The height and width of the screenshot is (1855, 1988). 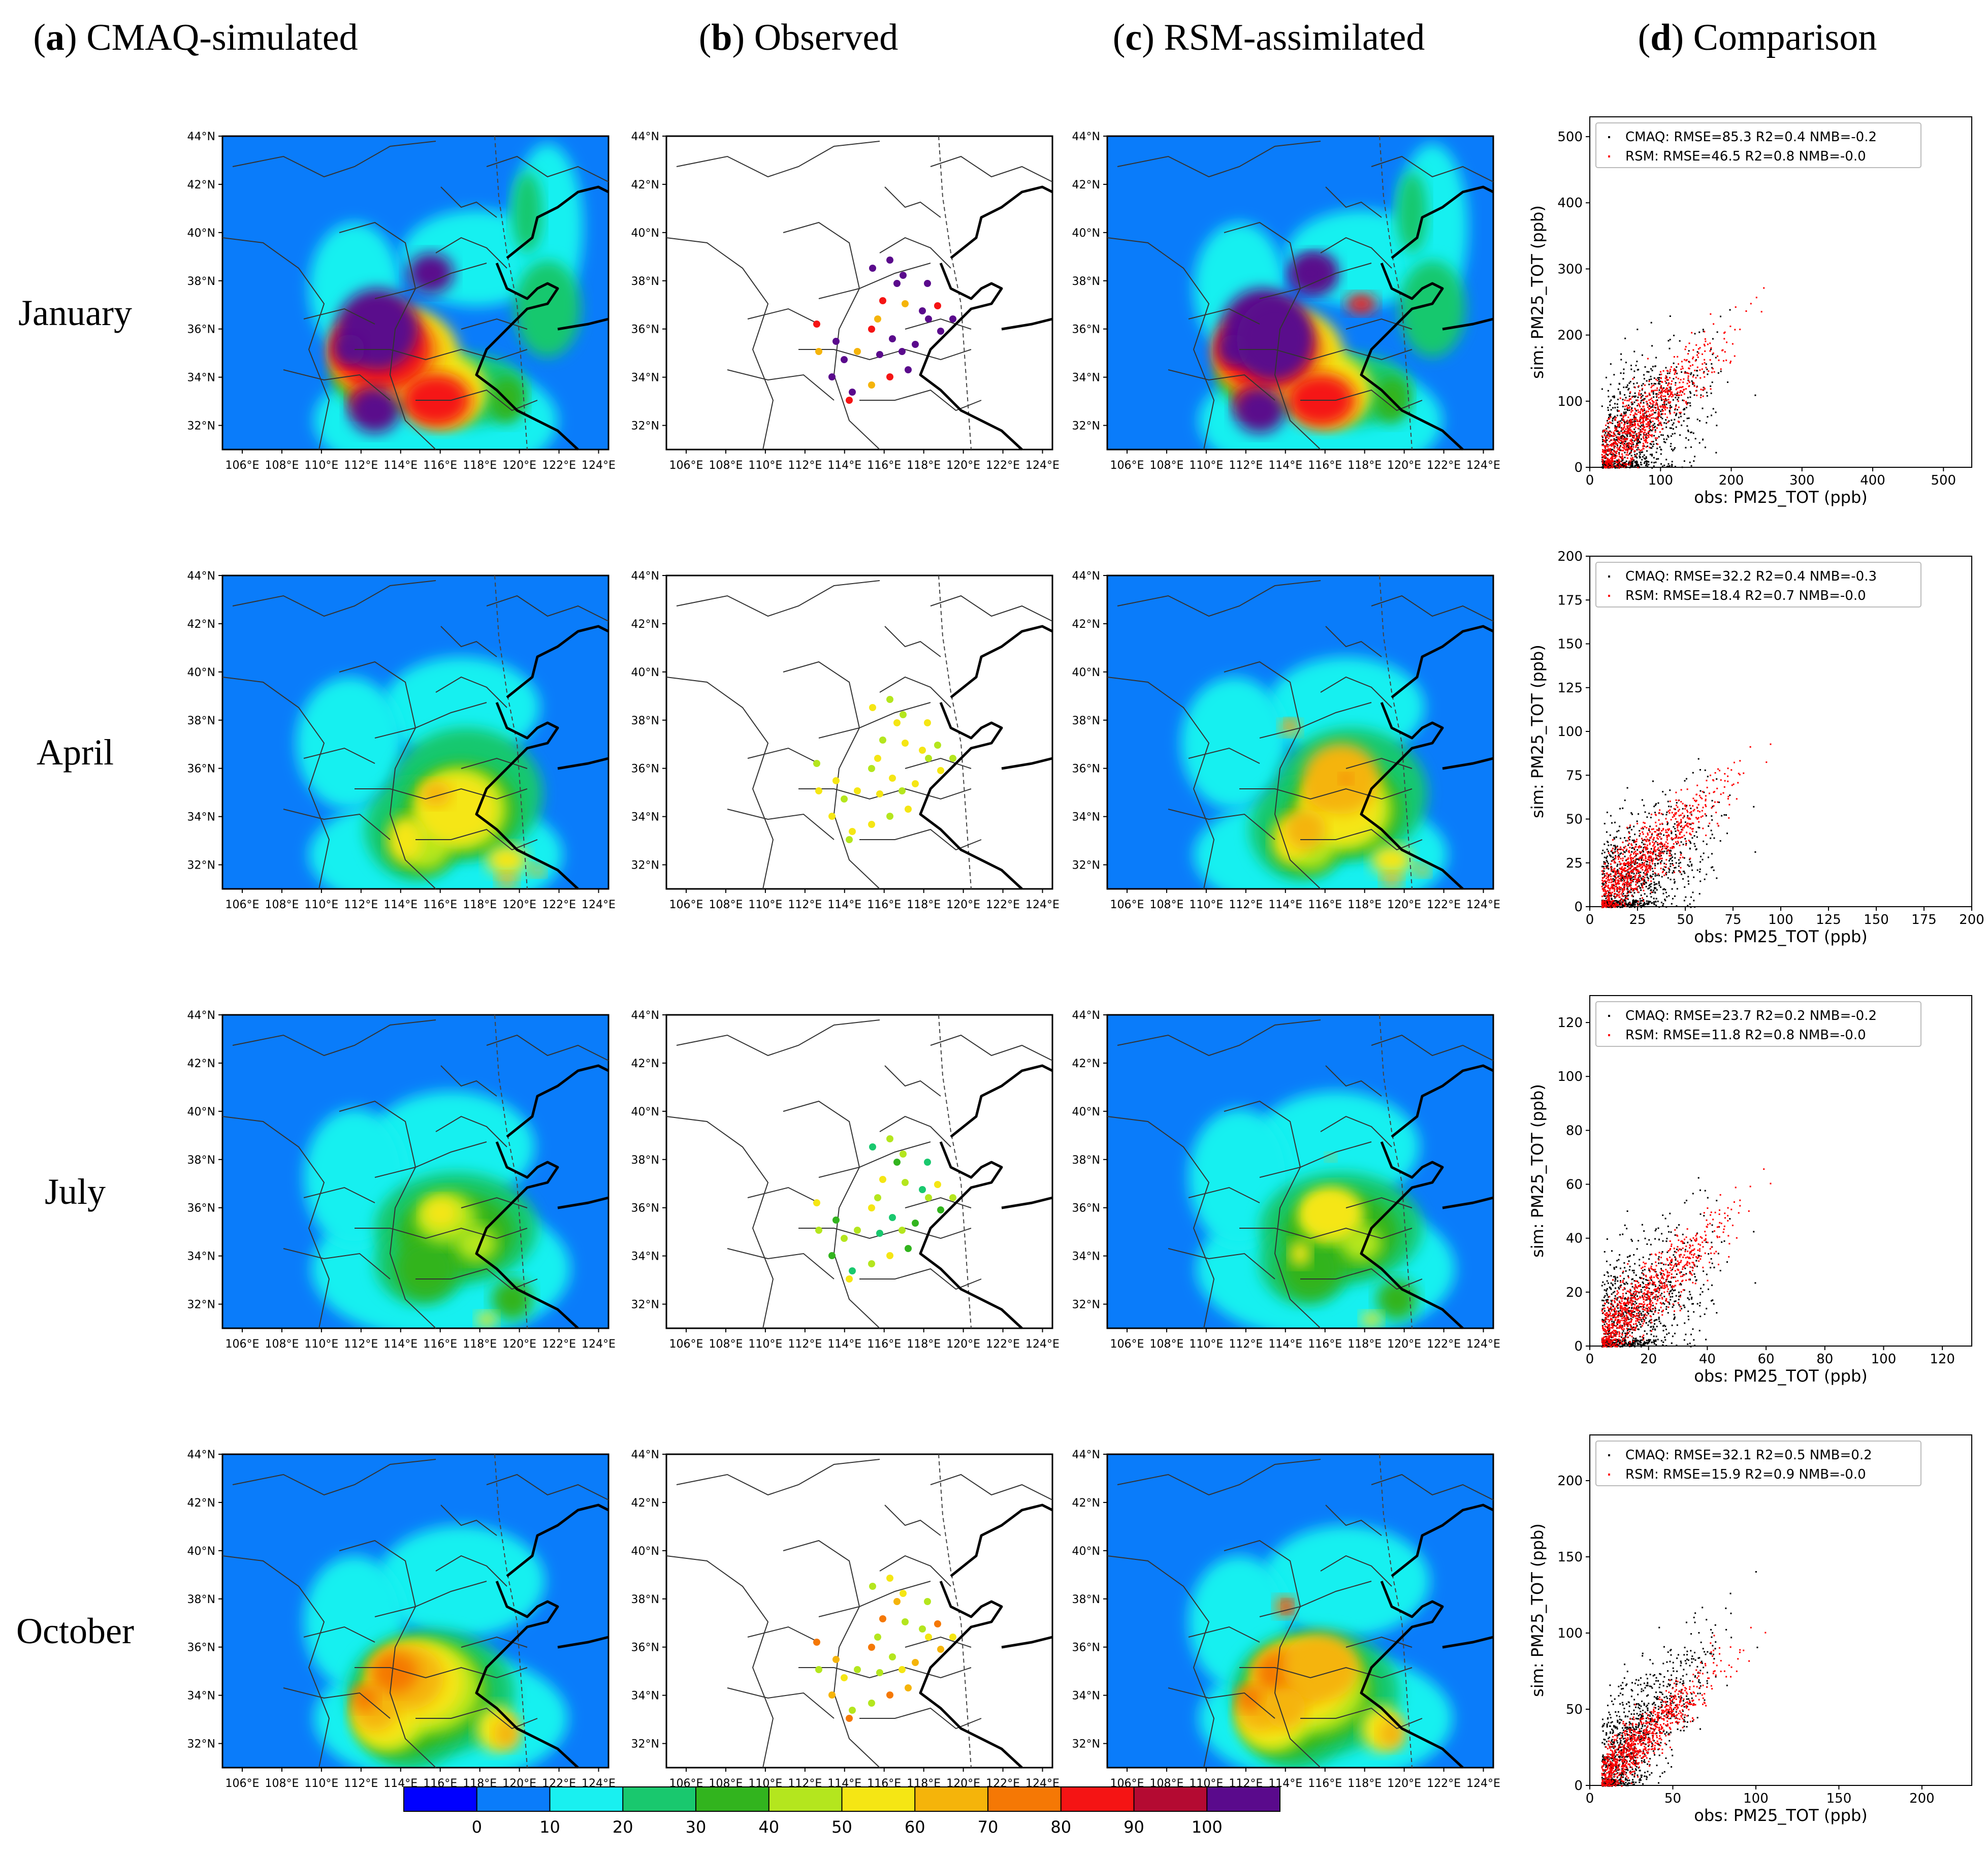 I want to click on contour-region, so click(x=365, y=1698).